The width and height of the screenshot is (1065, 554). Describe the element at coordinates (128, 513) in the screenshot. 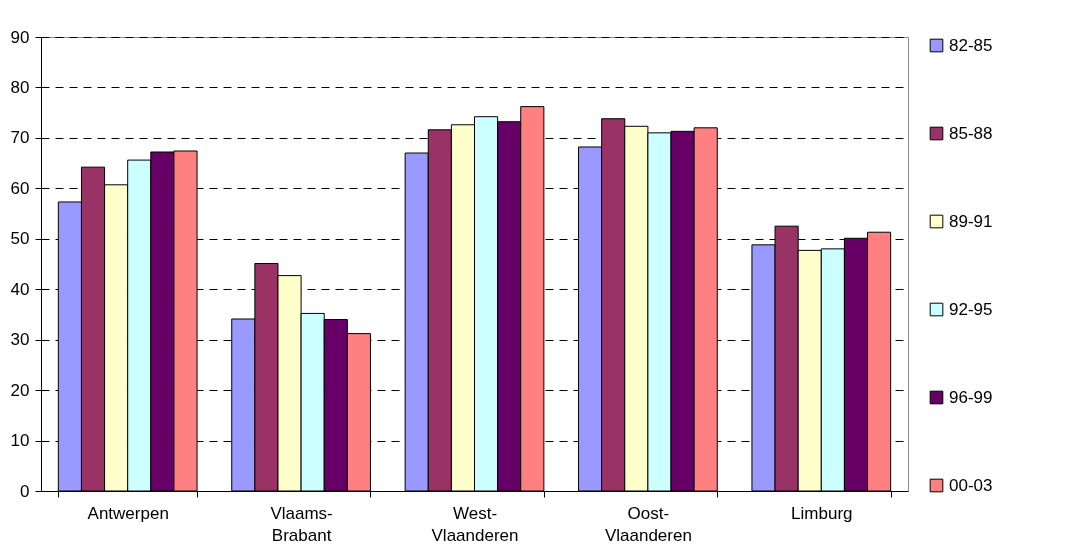

I see `x-tick-label: Antwerpen` at that location.